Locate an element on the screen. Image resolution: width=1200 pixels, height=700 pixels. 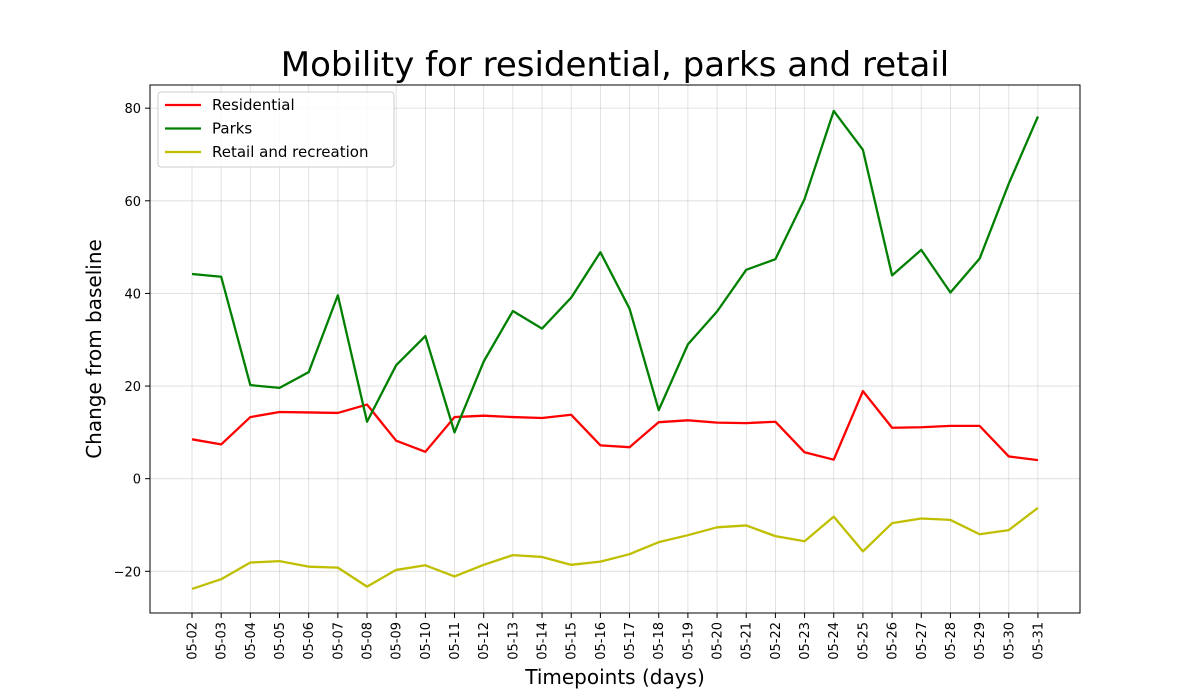
x-tick-label: 05-13 is located at coordinates (513, 641).